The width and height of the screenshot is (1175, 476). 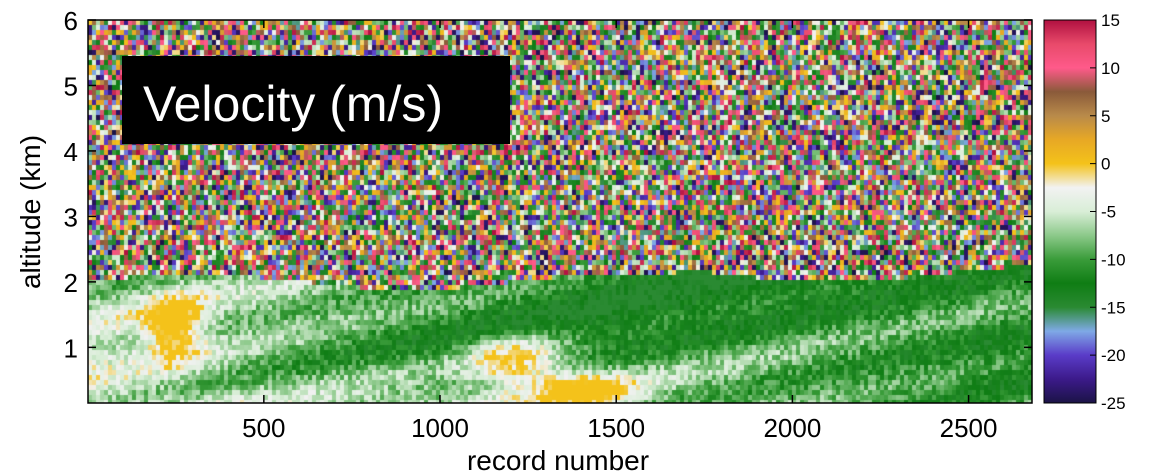 What do you see at coordinates (263, 428) in the screenshot?
I see `x-tick-label: 500` at bounding box center [263, 428].